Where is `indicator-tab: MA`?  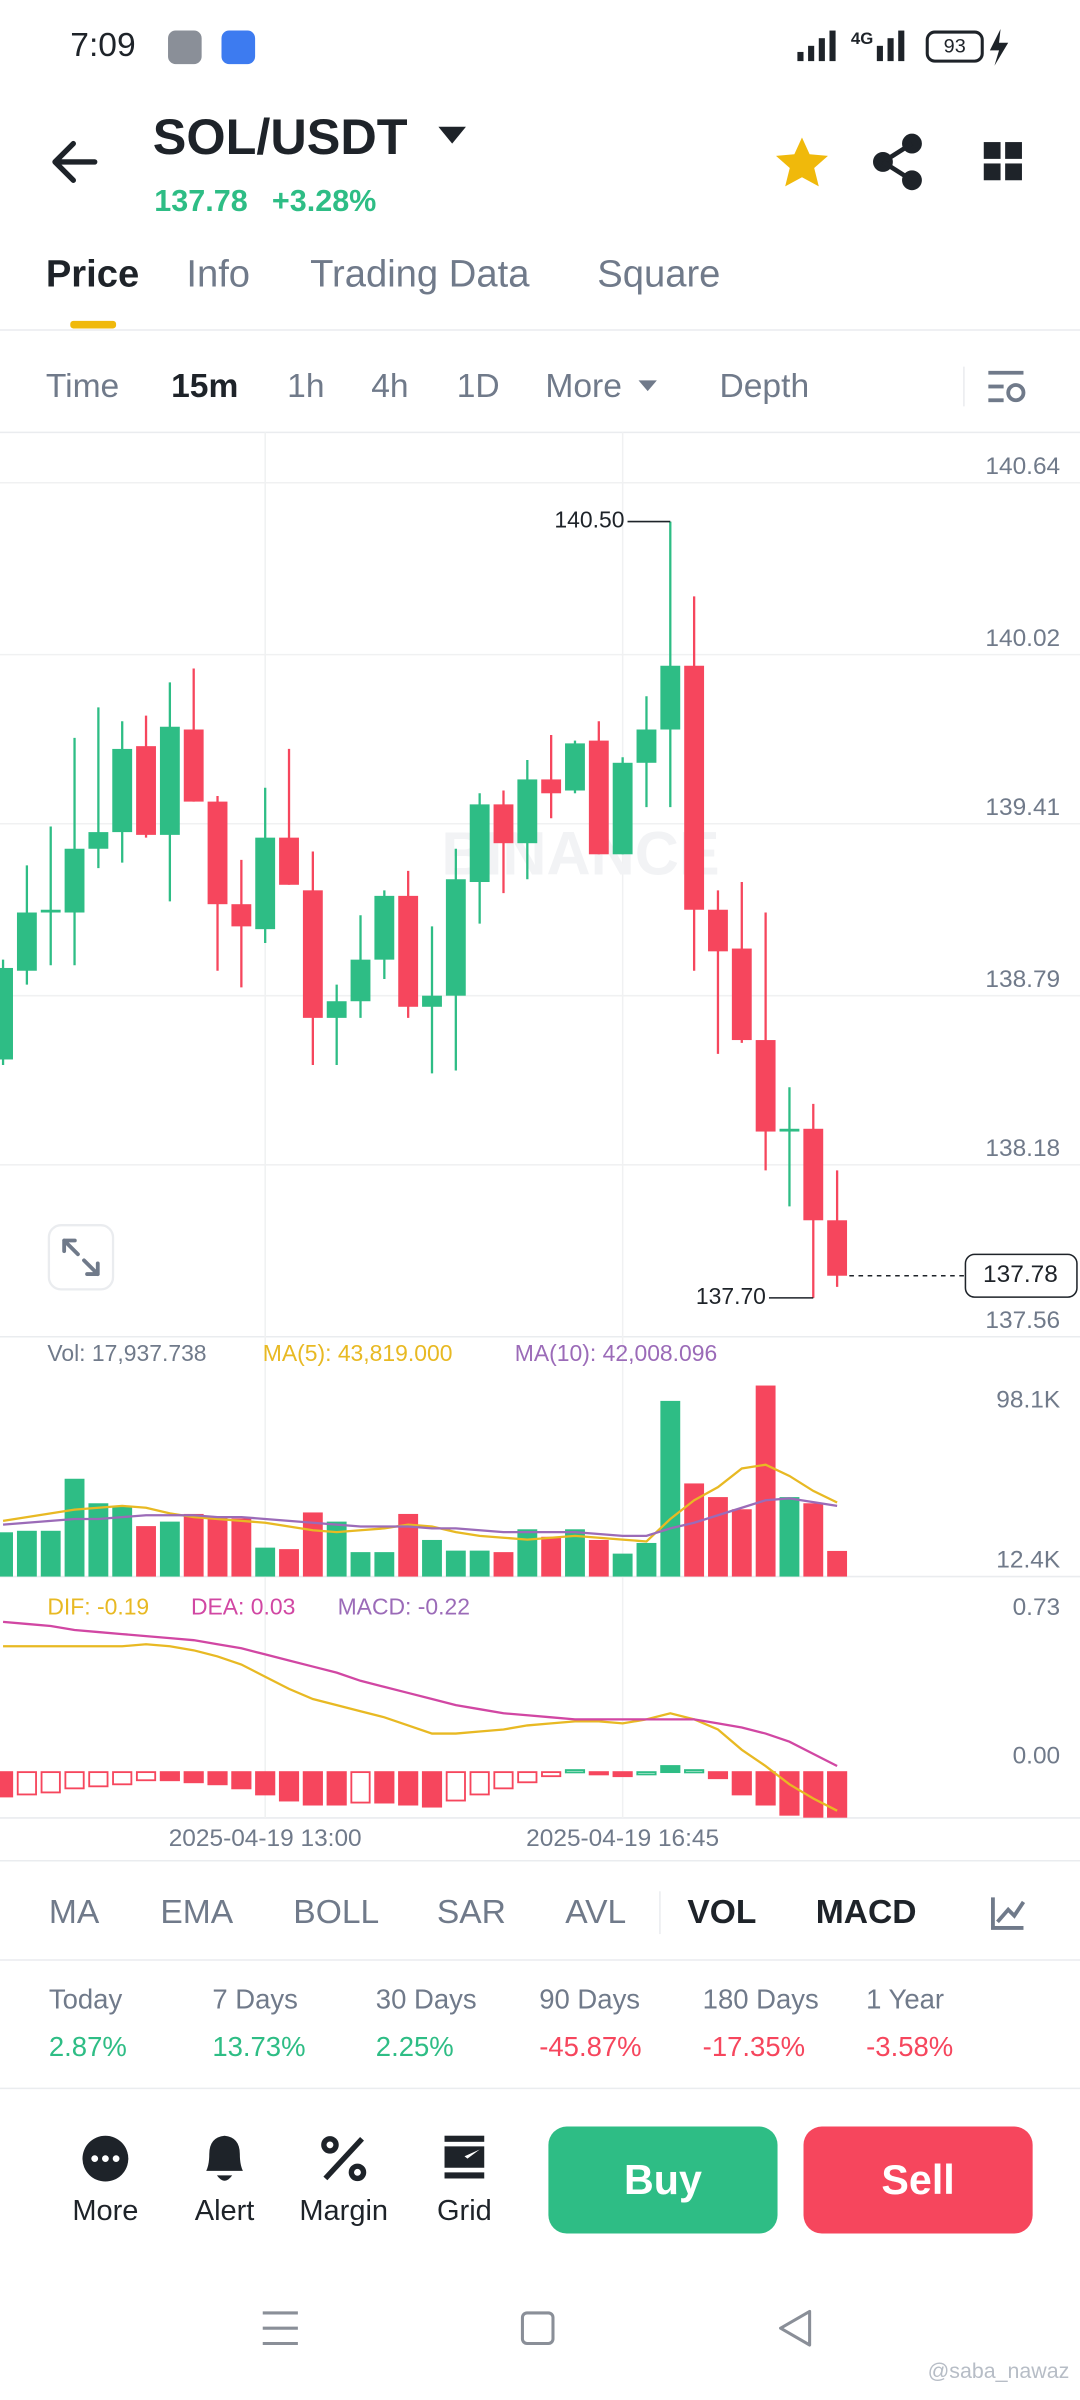
indicator-tab: MA is located at coordinates (74, 1912).